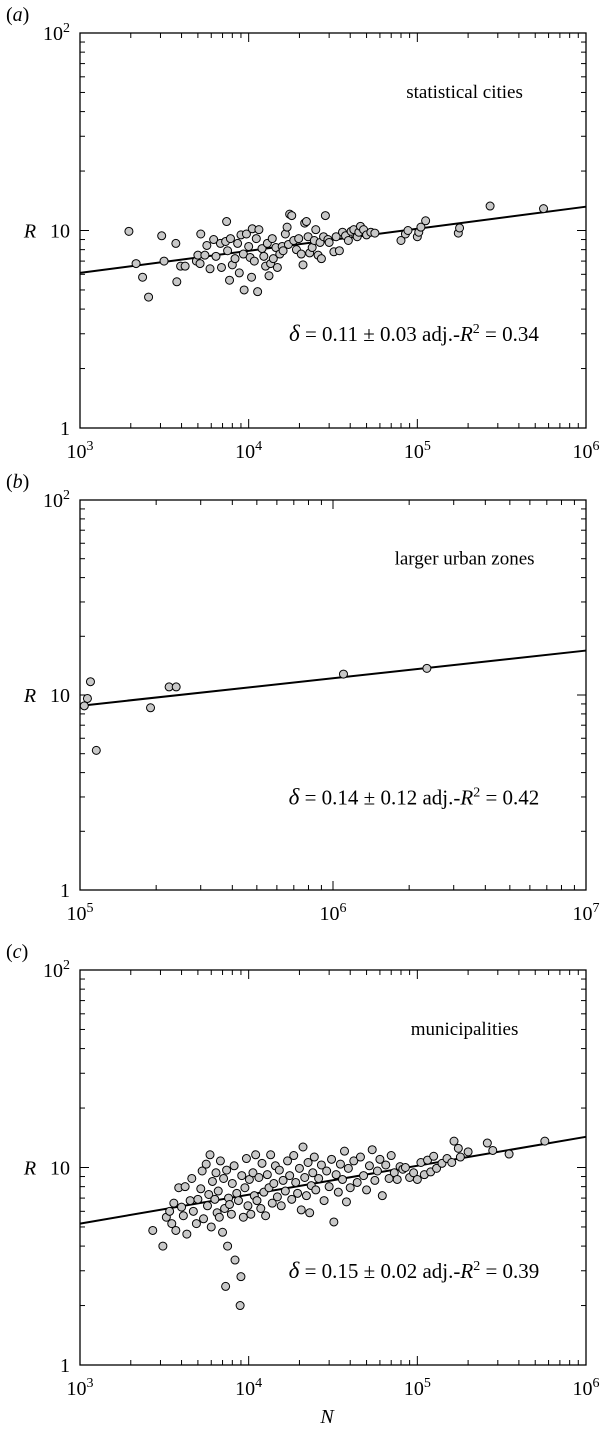 This screenshot has width=607, height=1432. I want to click on y-tick-label: 10, so click(60, 696).